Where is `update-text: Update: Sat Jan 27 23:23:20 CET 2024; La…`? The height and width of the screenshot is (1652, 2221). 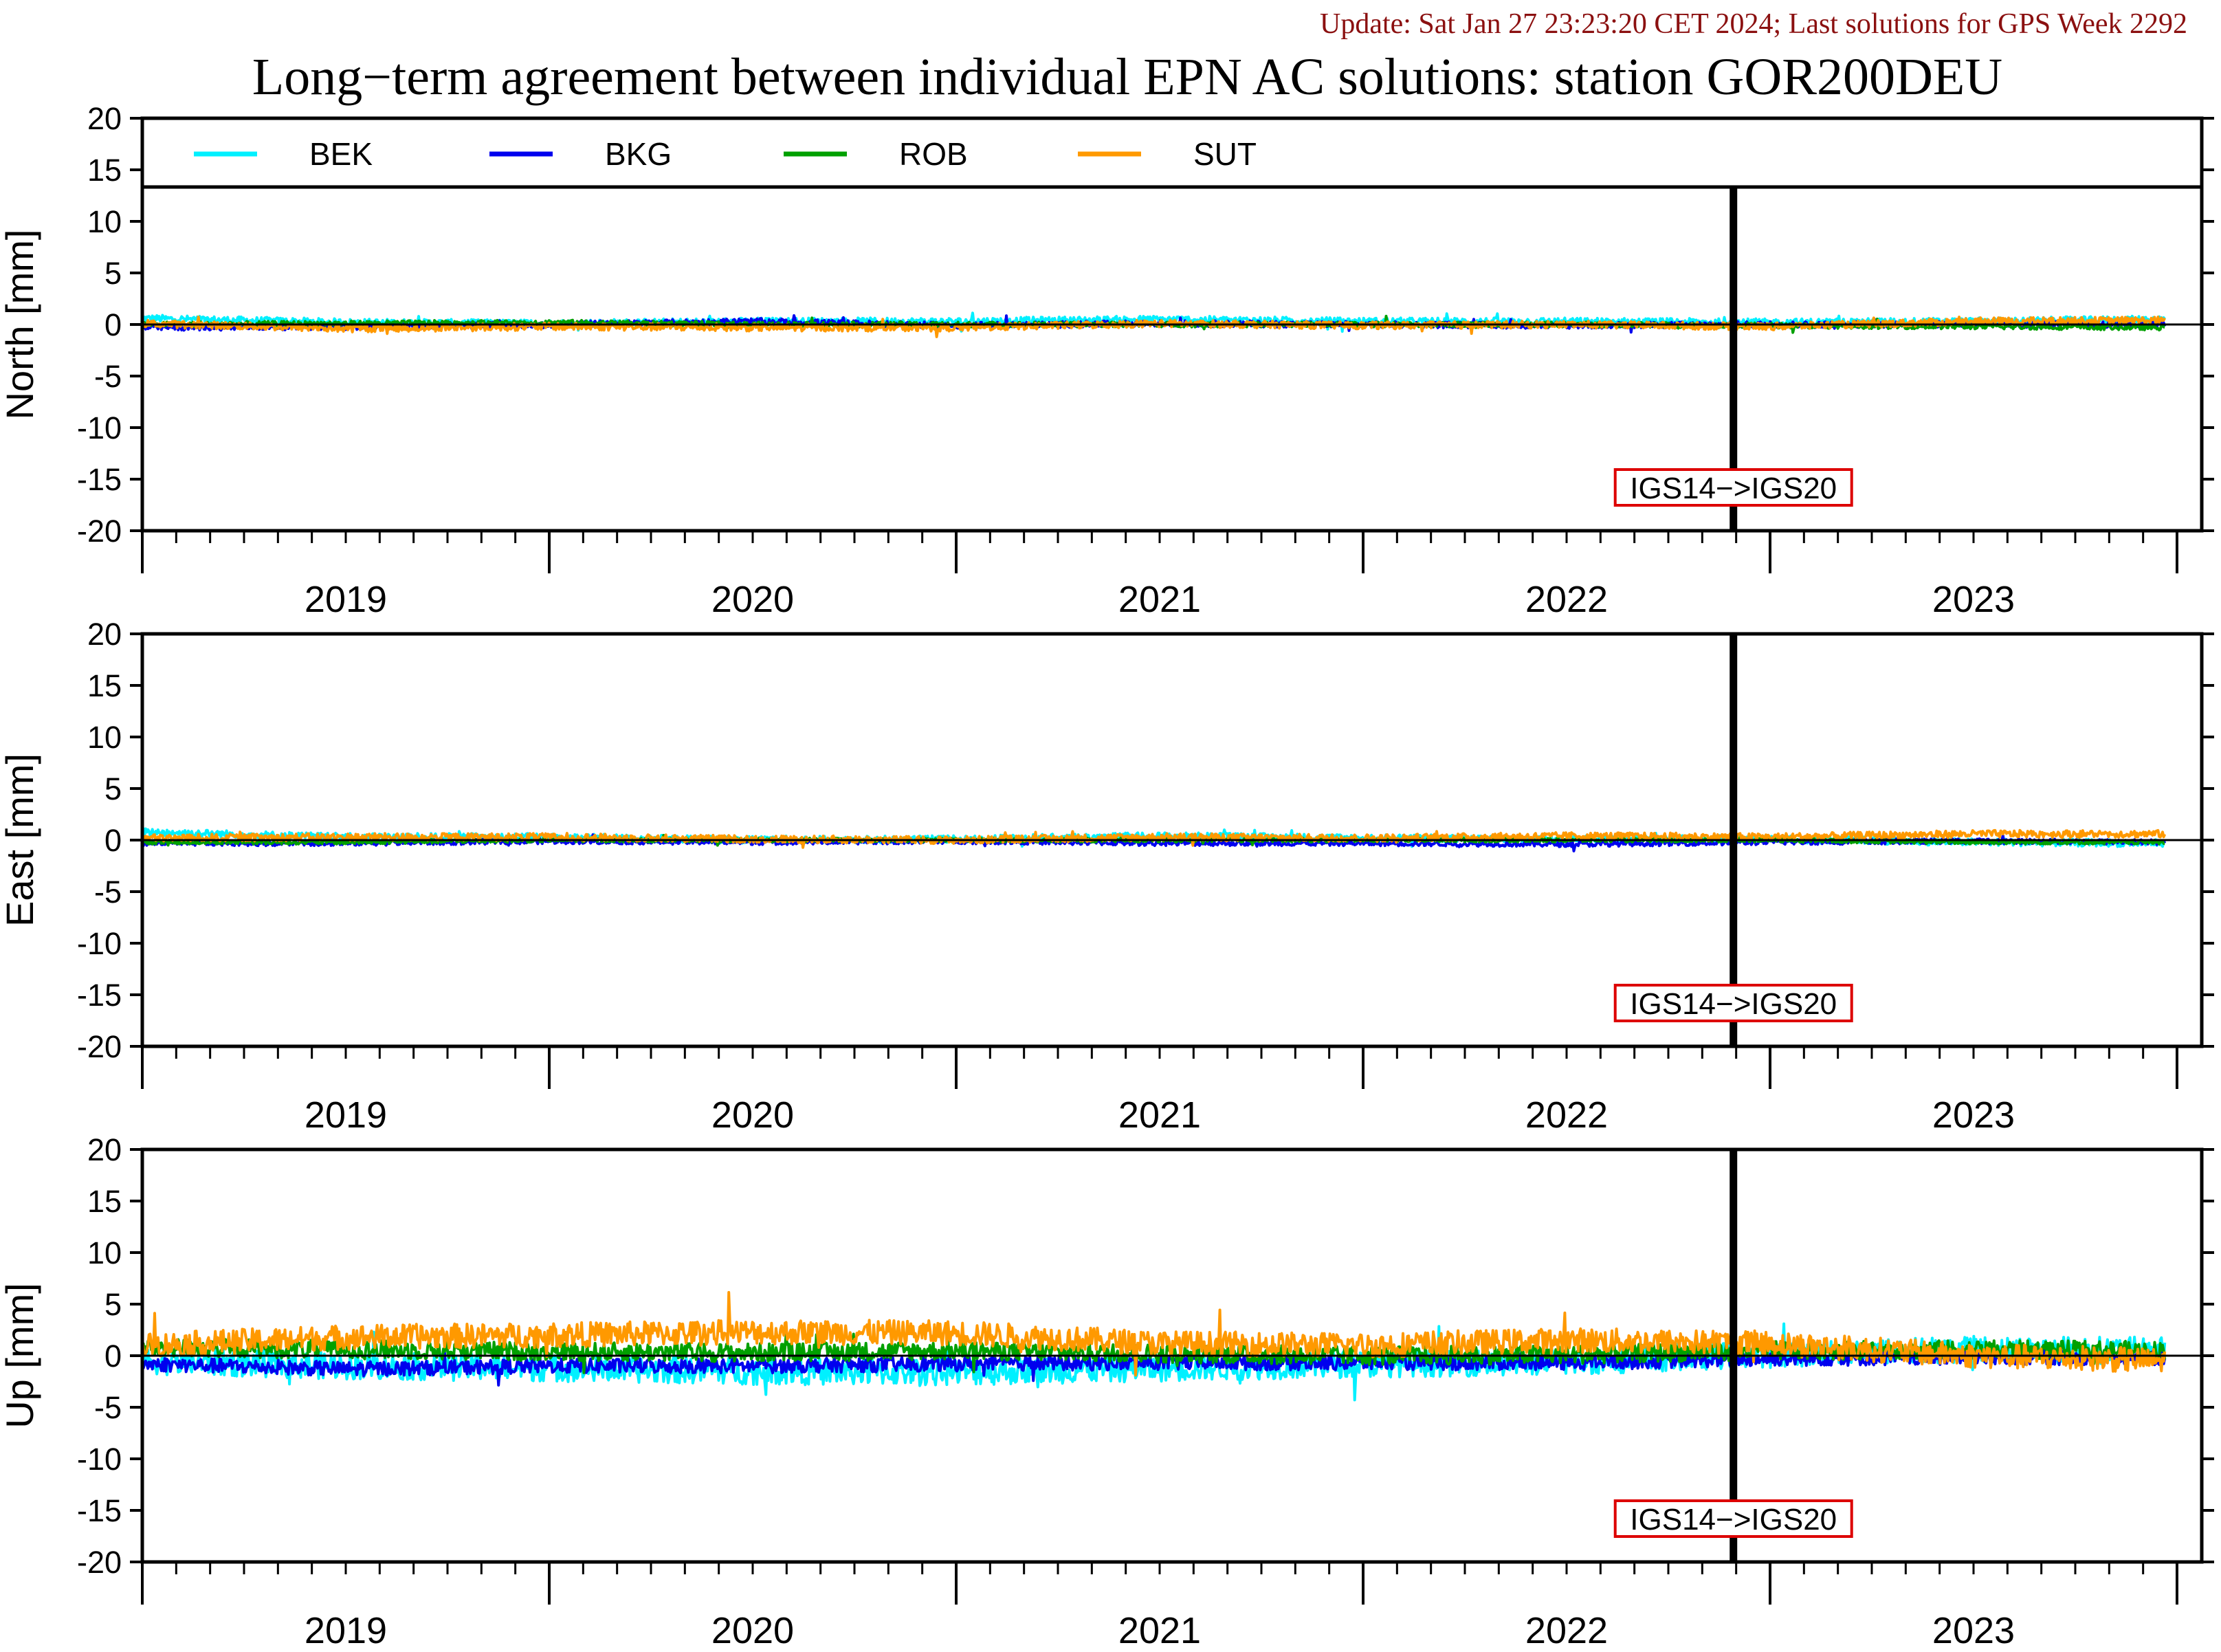
update-text: Update: Sat Jan 27 23:23:20 CET 2024; La… is located at coordinates (1753, 24).